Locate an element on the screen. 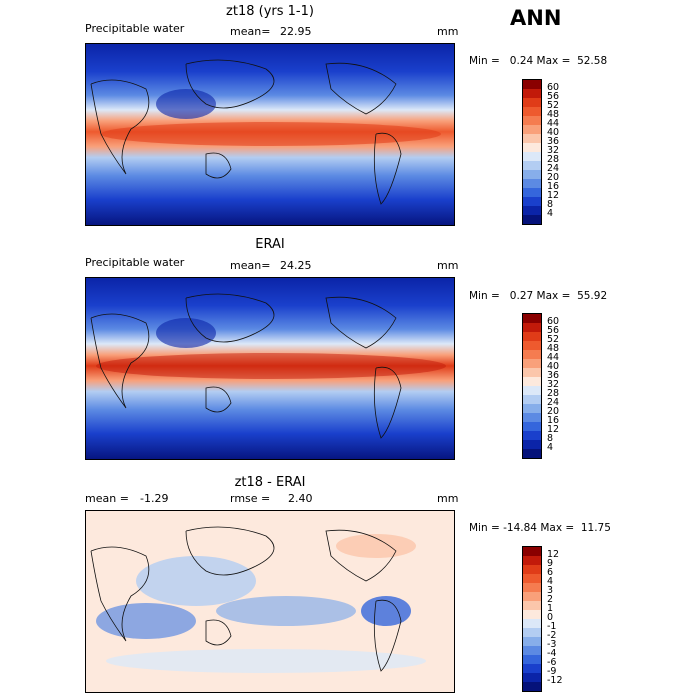  colorbar-tick-label: 32 is located at coordinates (553, 150).